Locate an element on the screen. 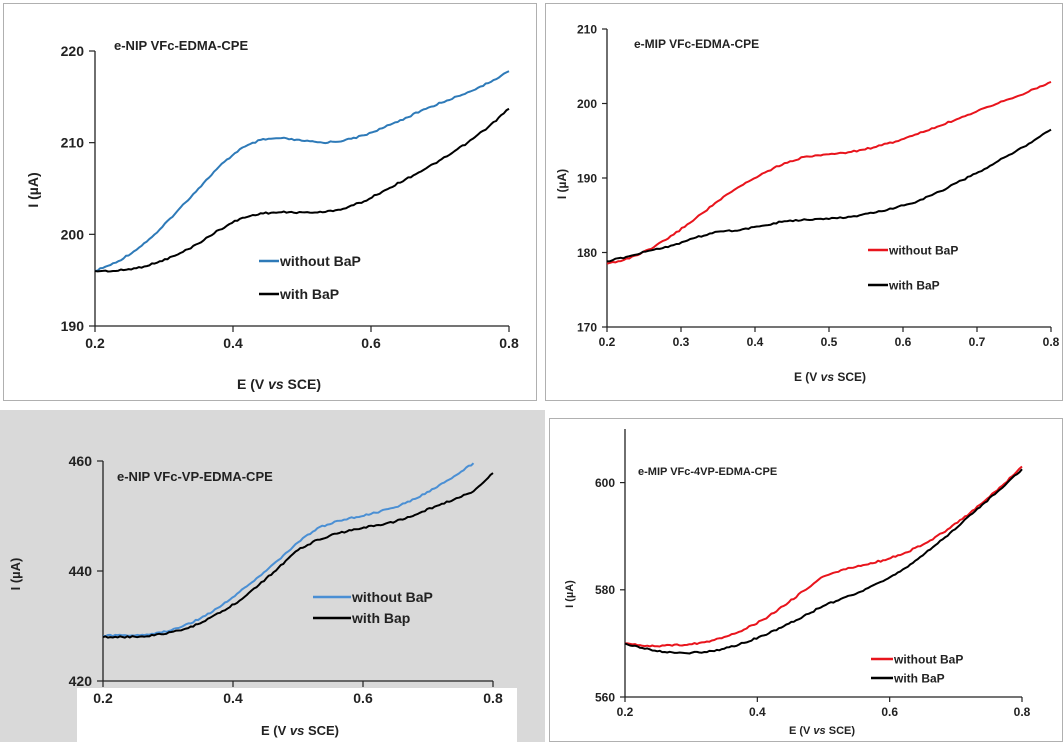 This screenshot has height=743, width=1063. y-tick-label: 460 is located at coordinates (81, 461).